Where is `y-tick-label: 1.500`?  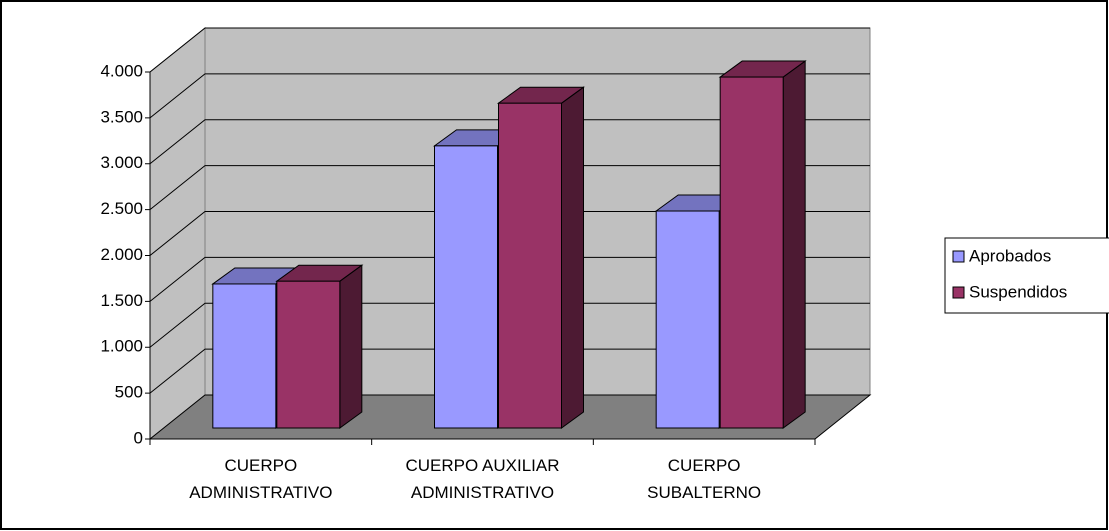
y-tick-label: 1.500 is located at coordinates (121, 300).